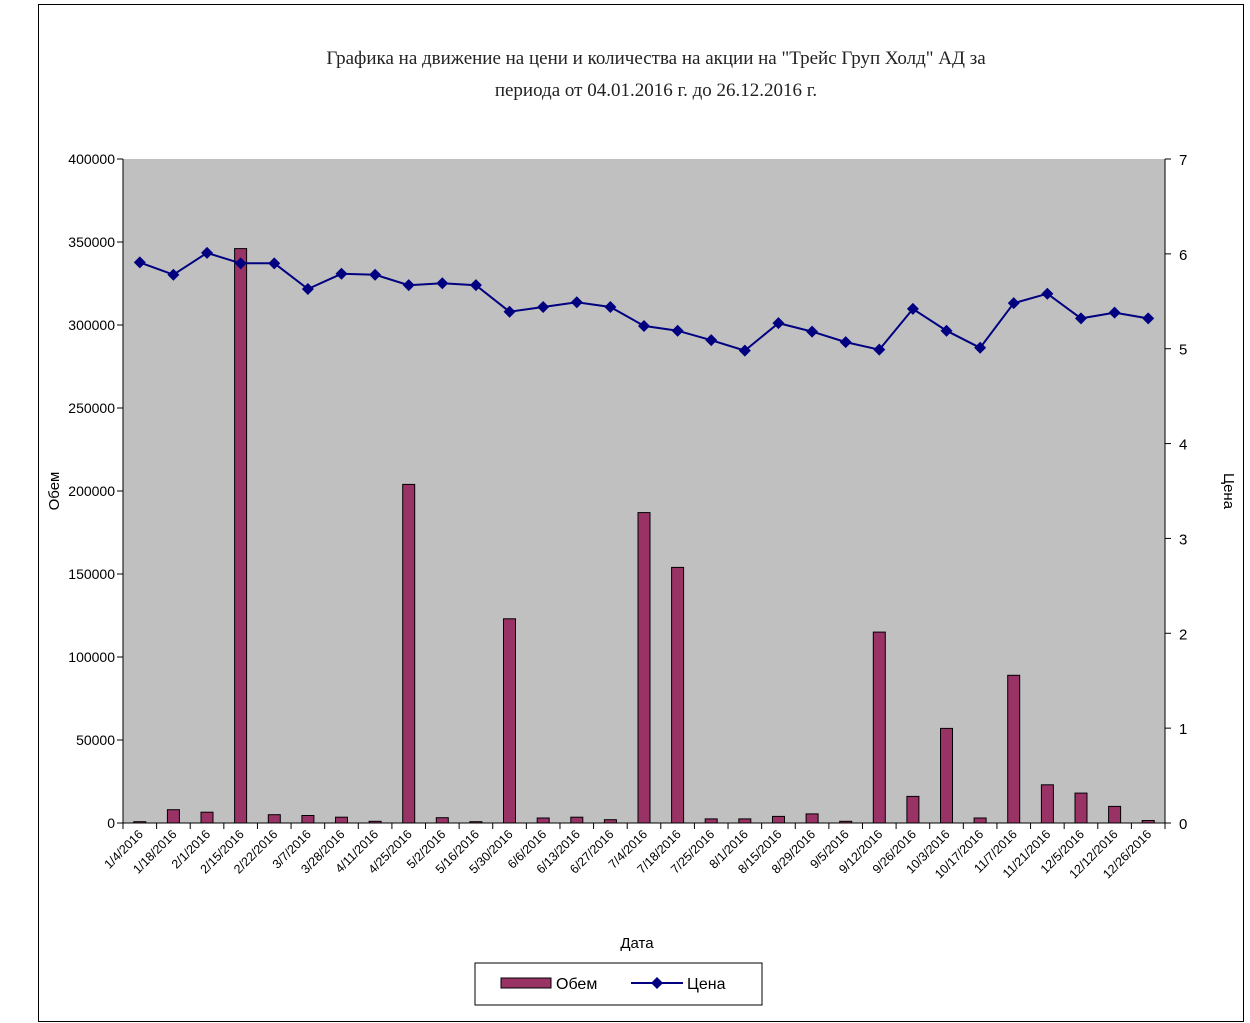  I want to click on legend-label-volume: Обем, so click(576, 984).